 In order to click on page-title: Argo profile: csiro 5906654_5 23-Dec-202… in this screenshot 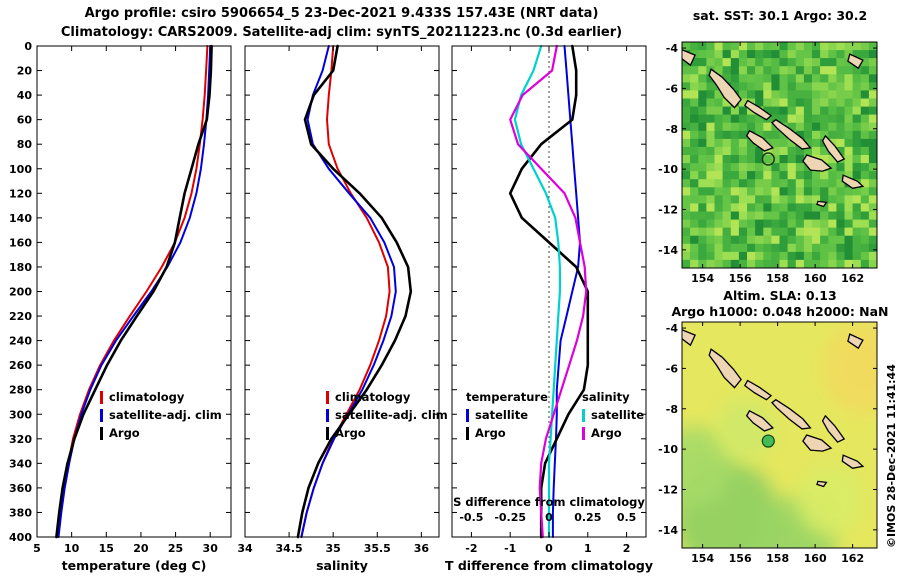, I will do `click(341, 13)`.